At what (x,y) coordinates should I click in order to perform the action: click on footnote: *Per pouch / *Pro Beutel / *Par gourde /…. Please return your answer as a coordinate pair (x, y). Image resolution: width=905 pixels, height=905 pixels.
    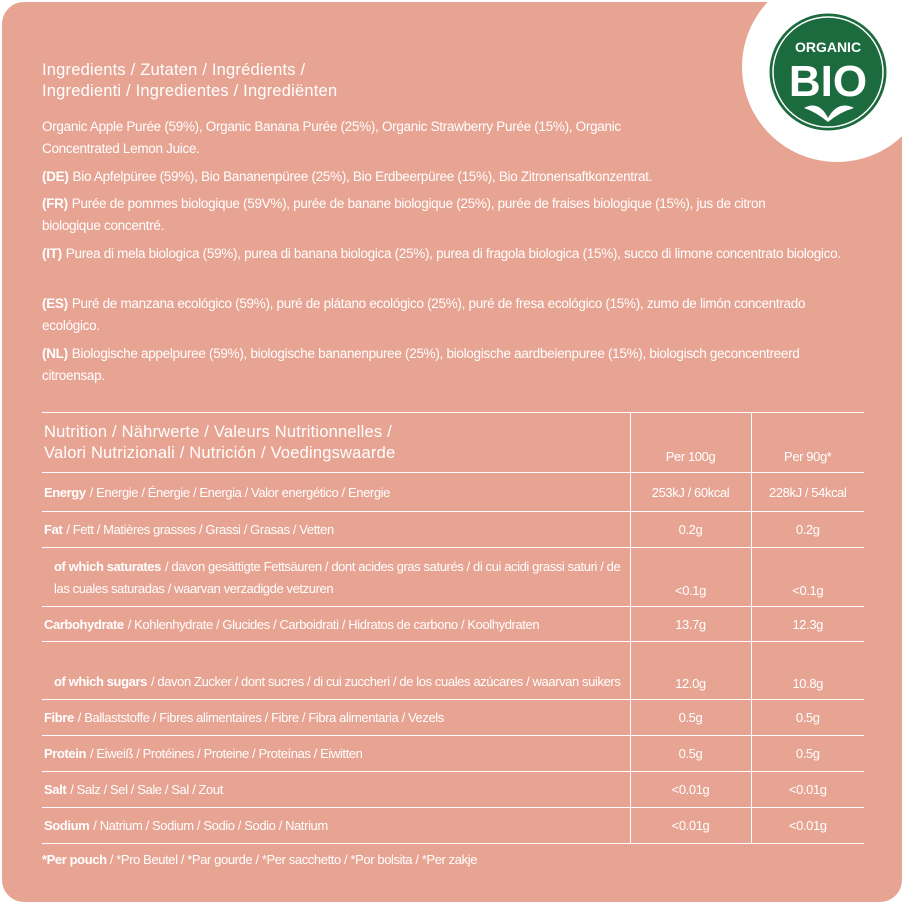
    Looking at the image, I should click on (259, 859).